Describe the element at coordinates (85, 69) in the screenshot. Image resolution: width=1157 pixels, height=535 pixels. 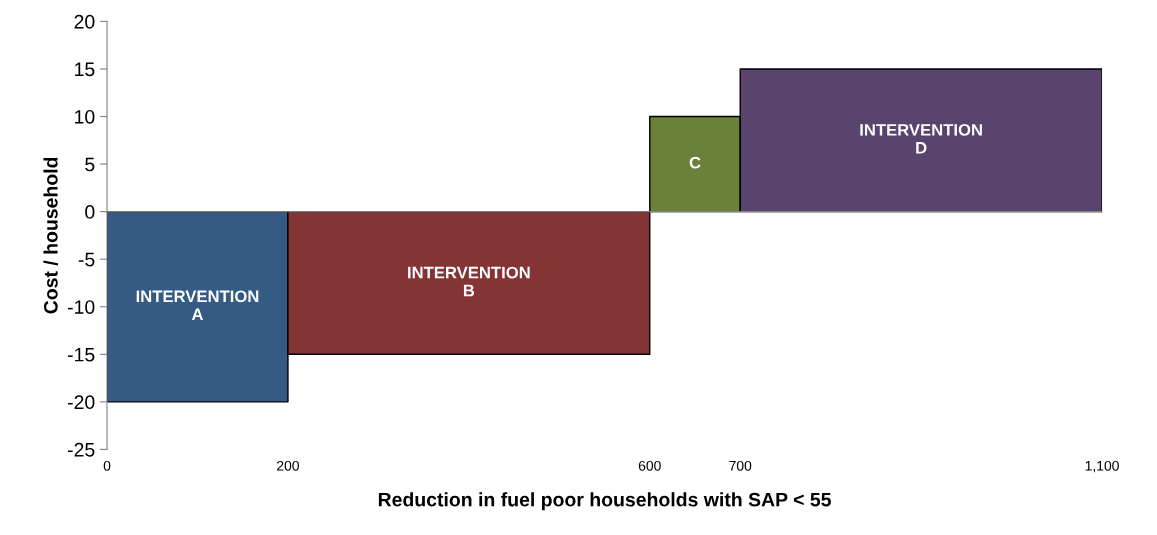
I see `y-tick-label: 15` at that location.